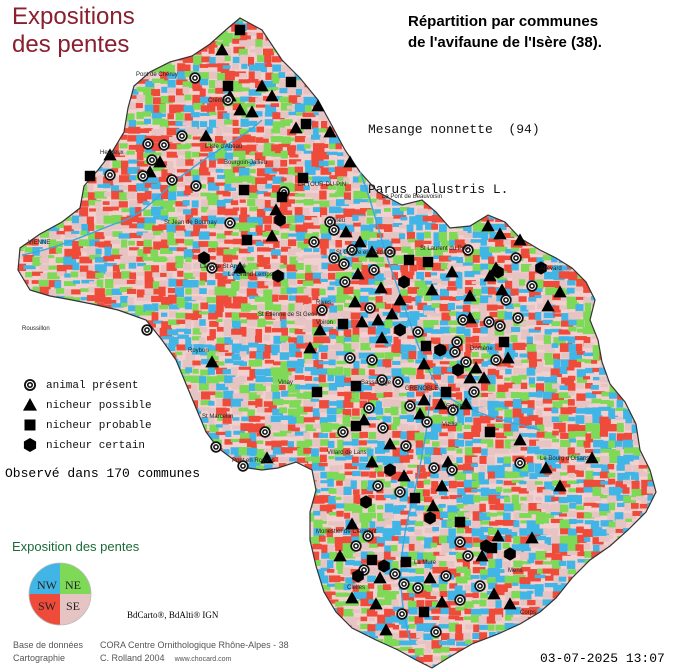  Describe the element at coordinates (39, 658) in the screenshot. I see `credits-carto-label: Cartographie` at that location.